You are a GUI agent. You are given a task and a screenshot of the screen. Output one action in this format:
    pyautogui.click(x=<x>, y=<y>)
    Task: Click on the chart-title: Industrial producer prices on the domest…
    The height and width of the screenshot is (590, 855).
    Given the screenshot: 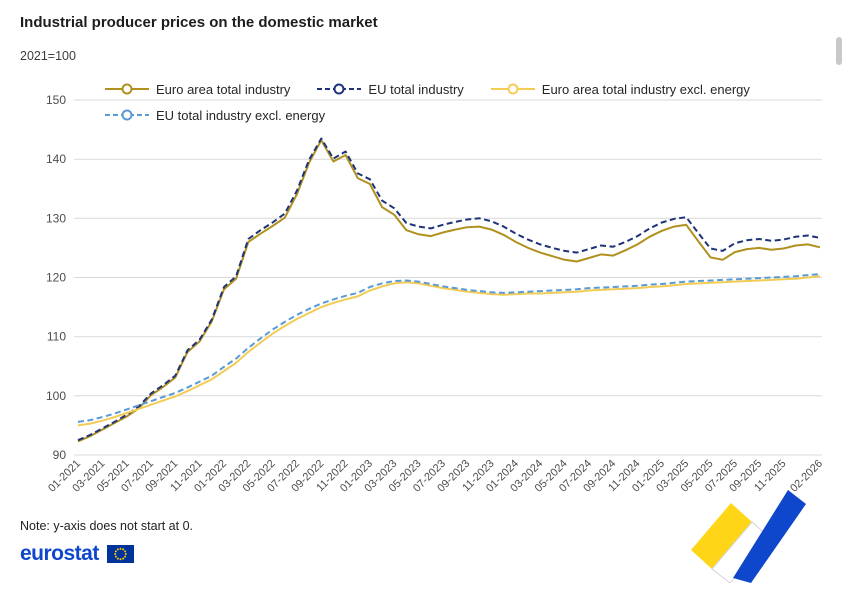 What is the action you would take?
    pyautogui.click(x=199, y=22)
    